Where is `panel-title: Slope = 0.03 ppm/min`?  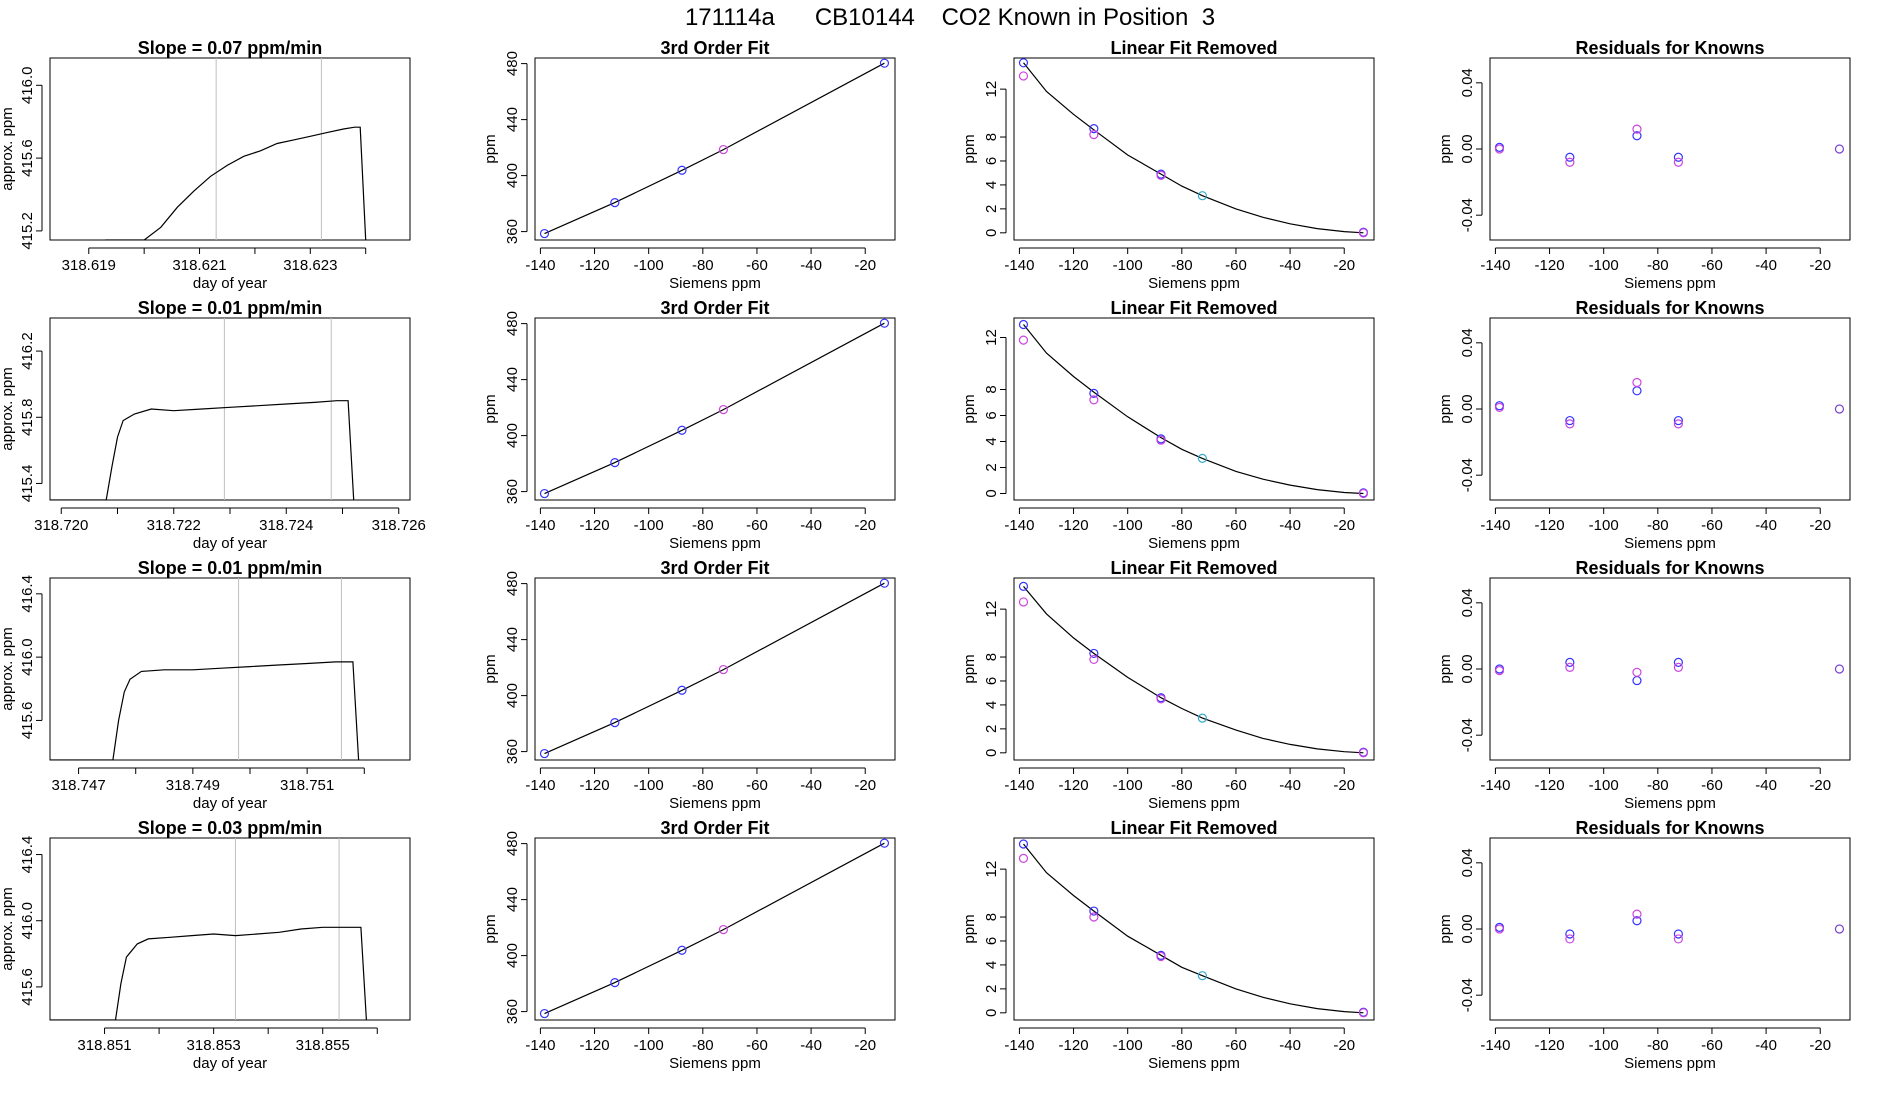 panel-title: Slope = 0.03 ppm/min is located at coordinates (230, 828).